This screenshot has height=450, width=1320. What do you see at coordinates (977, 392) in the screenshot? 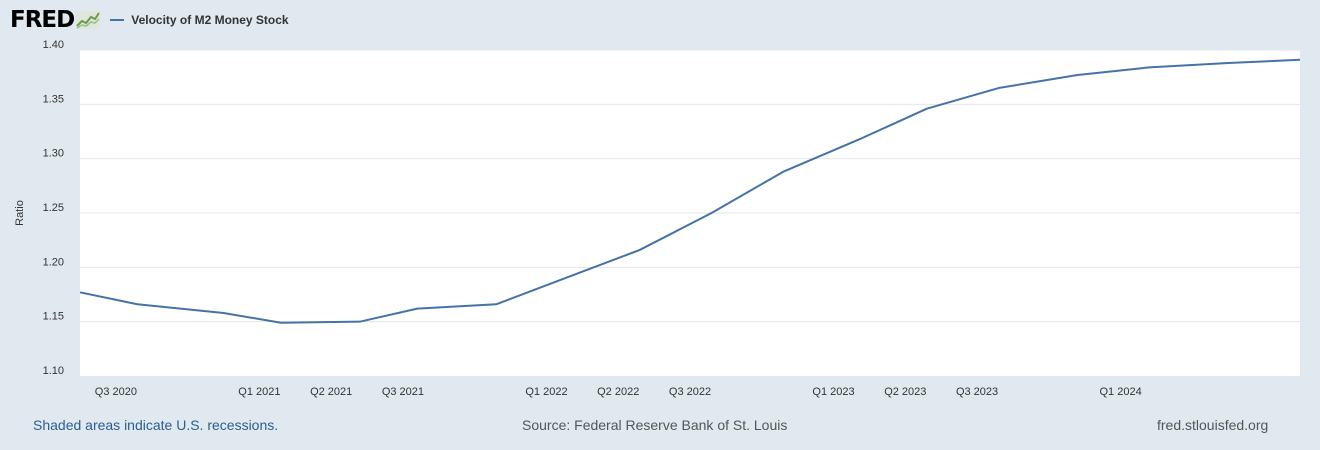
I see `x-tick-label: Q3 2023` at bounding box center [977, 392].